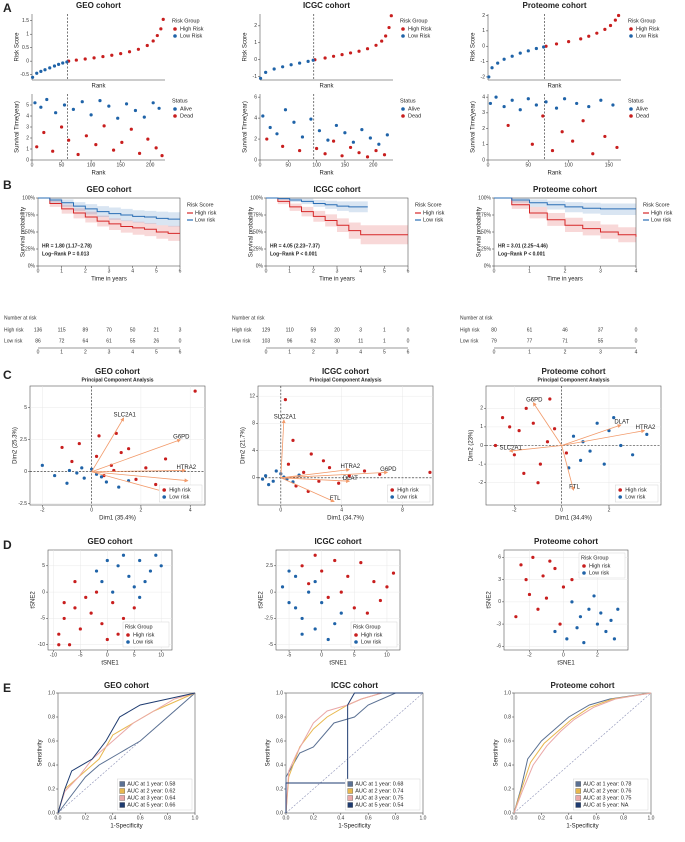  Describe the element at coordinates (109, 341) in the screenshot. I see `risk-count: 61` at that location.